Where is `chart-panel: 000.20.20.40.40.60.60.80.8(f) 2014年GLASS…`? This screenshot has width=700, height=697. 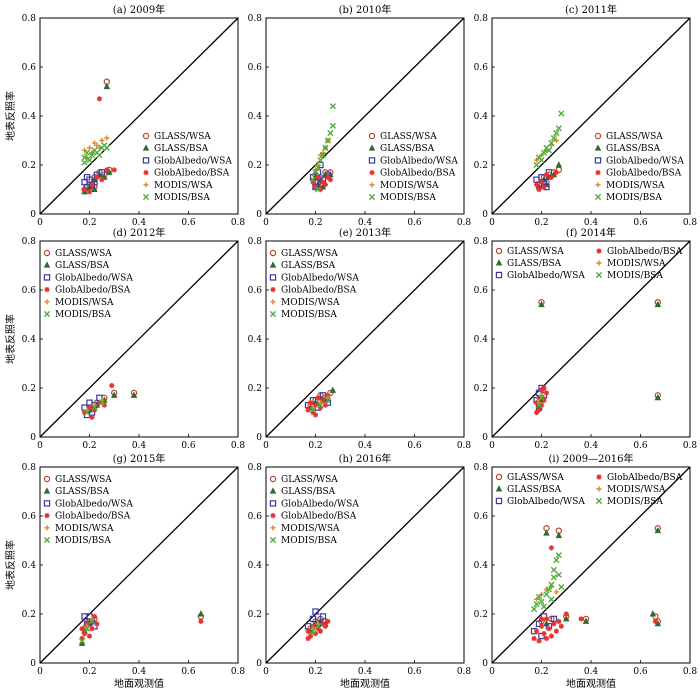 chart-panel: 000.20.20.40.40.60.60.80.8(f) 2014年GLASS… is located at coordinates (586, 338).